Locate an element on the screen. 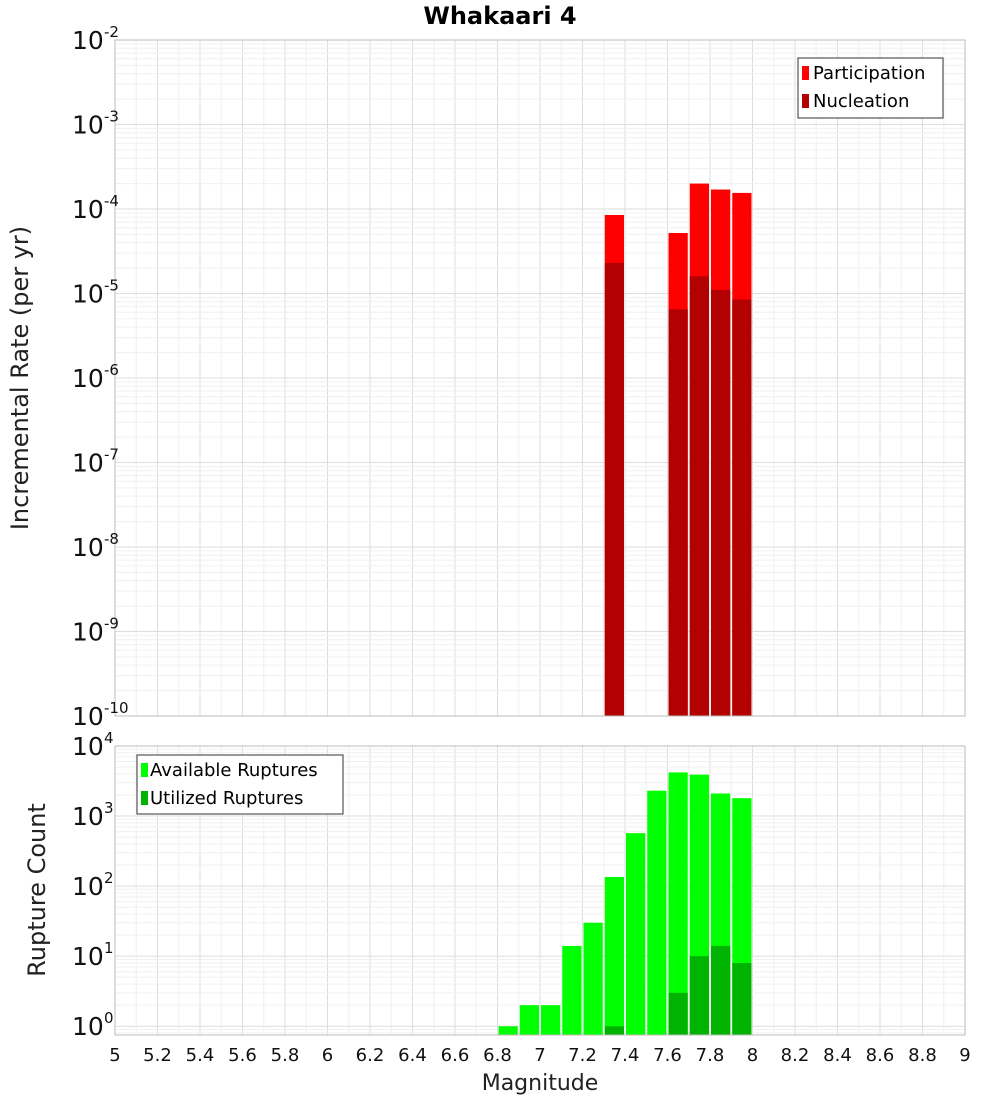 The width and height of the screenshot is (1000, 1100). x-tick-label: 8.8 is located at coordinates (922, 1055).